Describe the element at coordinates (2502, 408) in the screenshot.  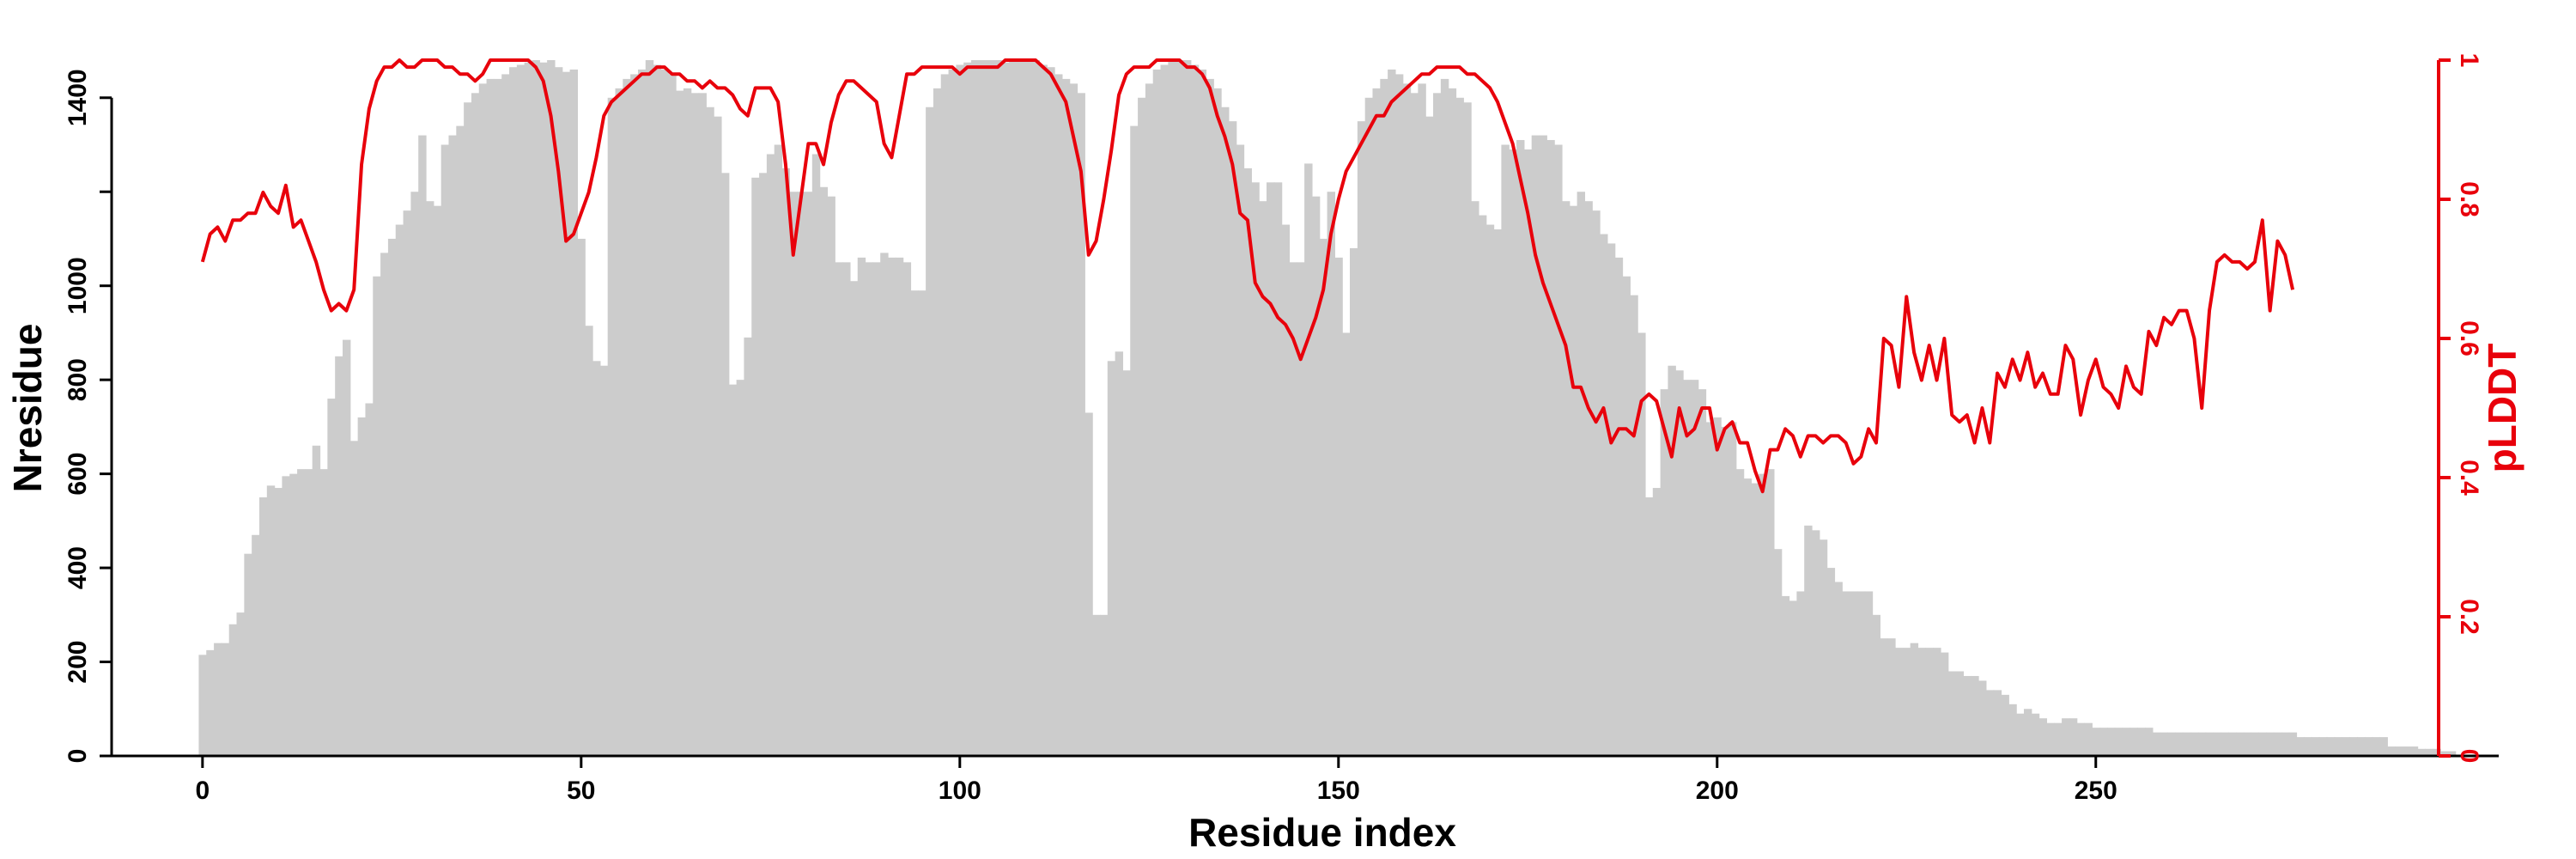
I see `right-axis-label: pLDDT` at that location.